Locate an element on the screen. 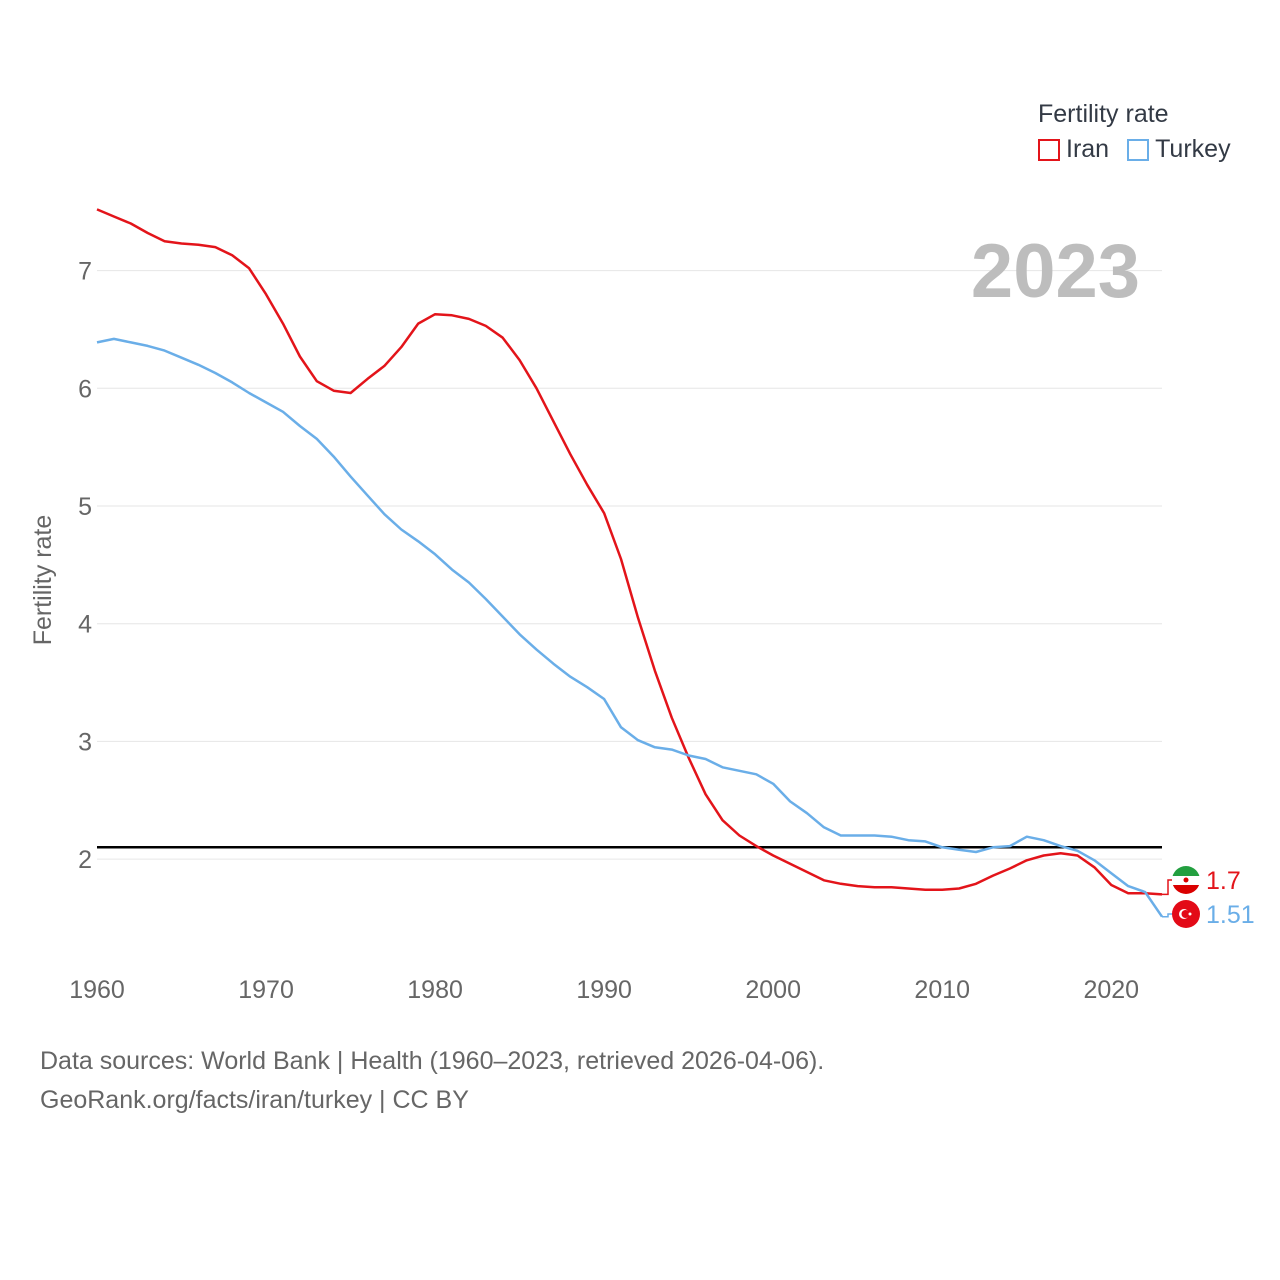  legend-label-iran: Iran is located at coordinates (1088, 149).